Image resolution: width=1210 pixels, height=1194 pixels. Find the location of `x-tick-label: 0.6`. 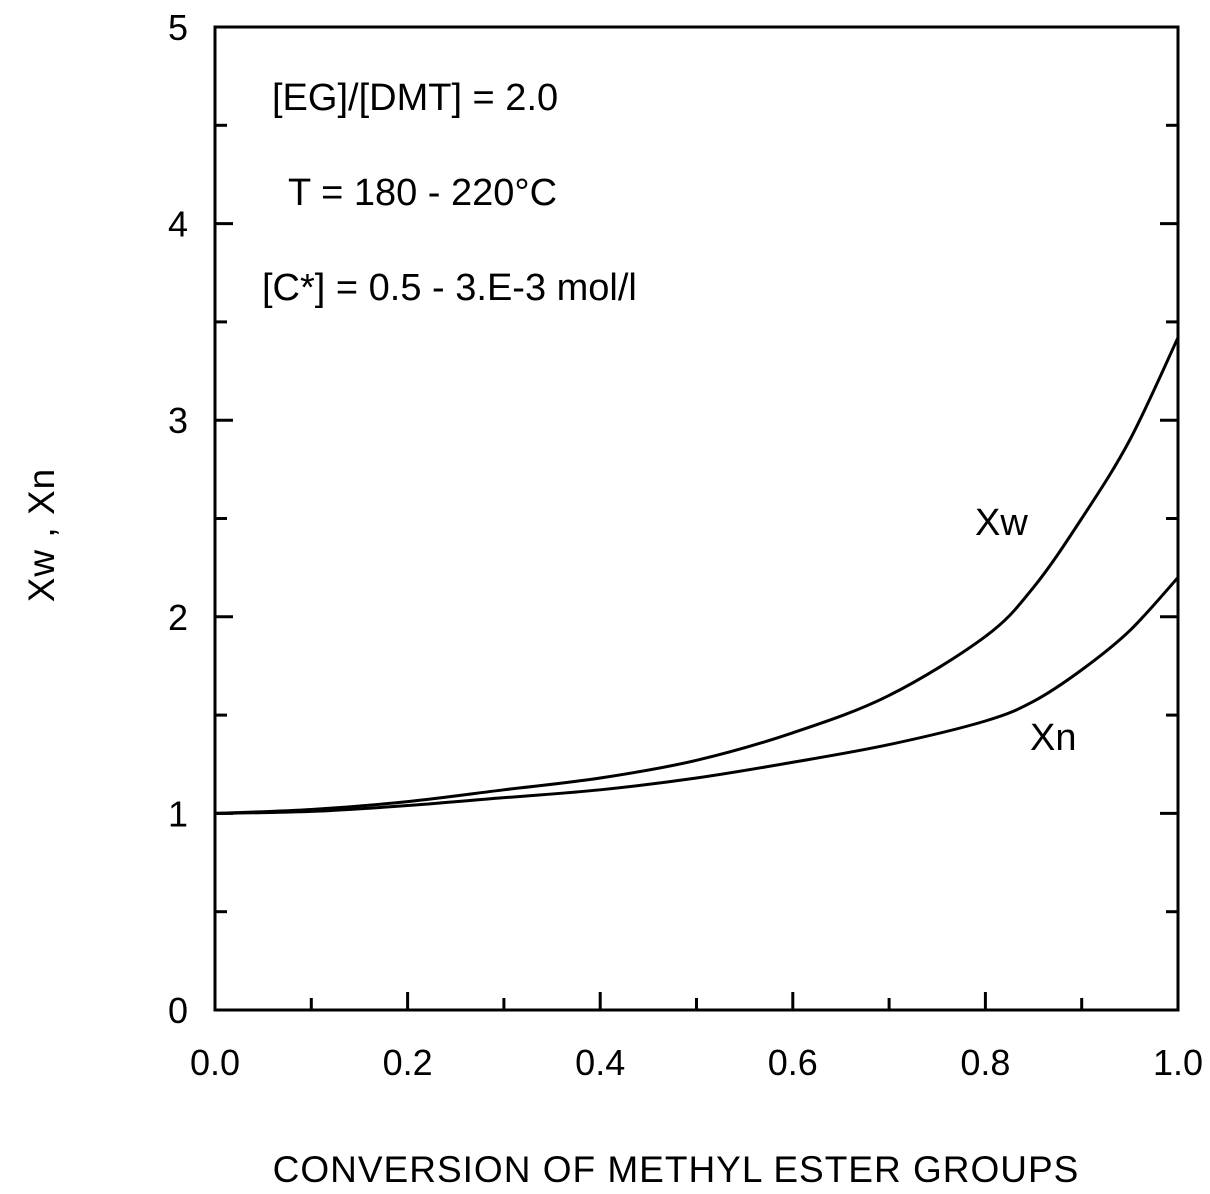

x-tick-label: 0.6 is located at coordinates (793, 1062).